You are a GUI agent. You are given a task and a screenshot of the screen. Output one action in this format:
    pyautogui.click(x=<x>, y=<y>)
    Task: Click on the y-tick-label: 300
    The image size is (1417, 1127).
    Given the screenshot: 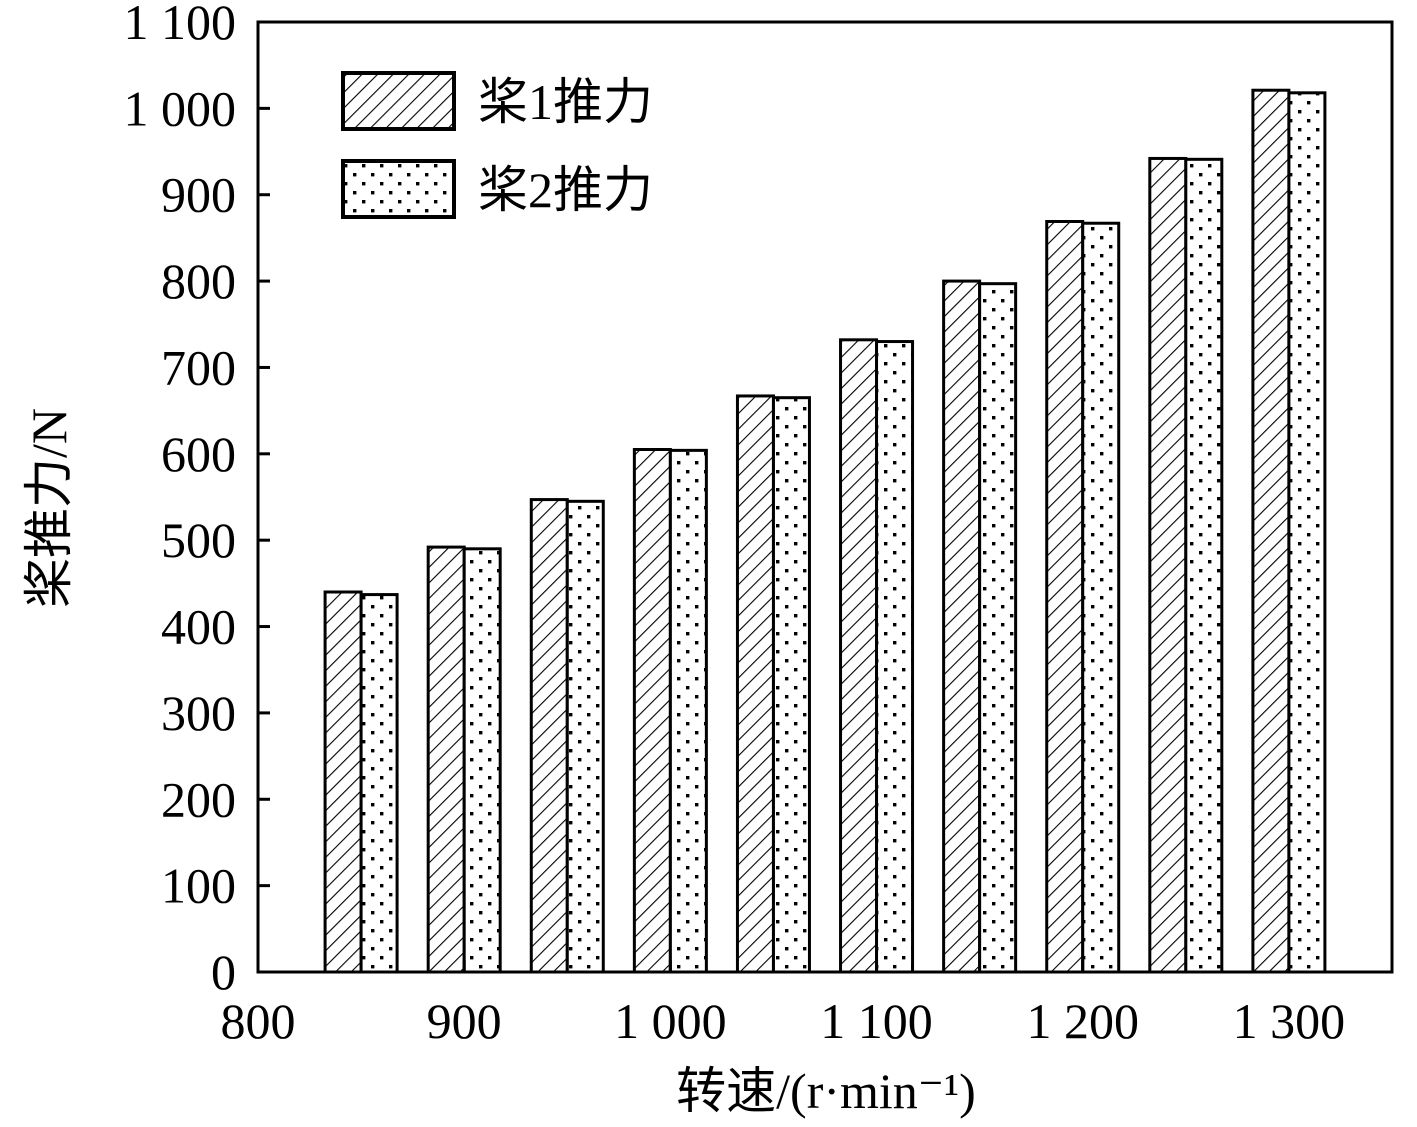 What is the action you would take?
    pyautogui.click(x=198, y=713)
    